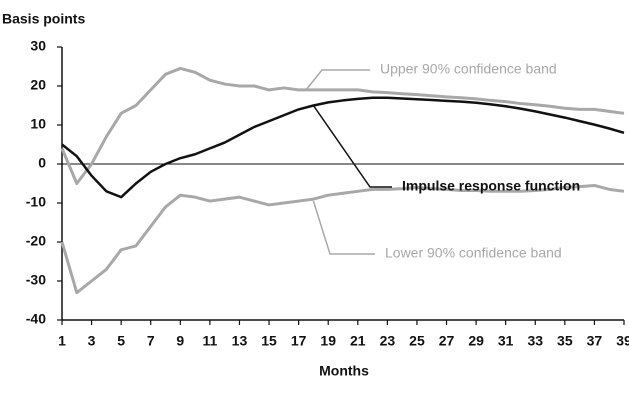  What do you see at coordinates (299, 341) in the screenshot?
I see `x-tick-label: 17` at bounding box center [299, 341].